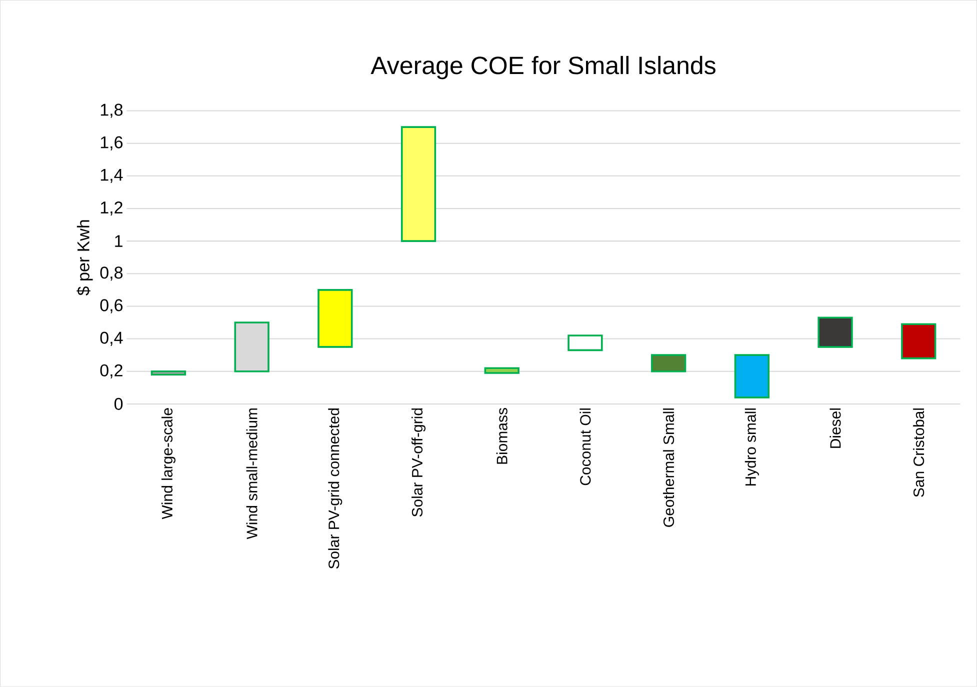 This screenshot has height=687, width=977. I want to click on y-tick-label: 0, so click(118, 404).